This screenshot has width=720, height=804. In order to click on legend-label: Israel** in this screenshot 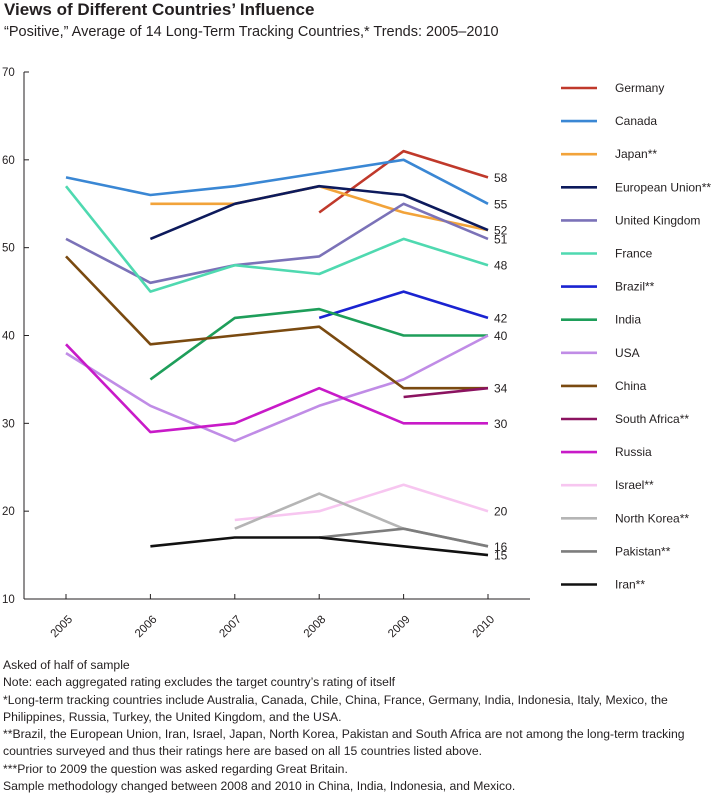, I will do `click(634, 485)`.